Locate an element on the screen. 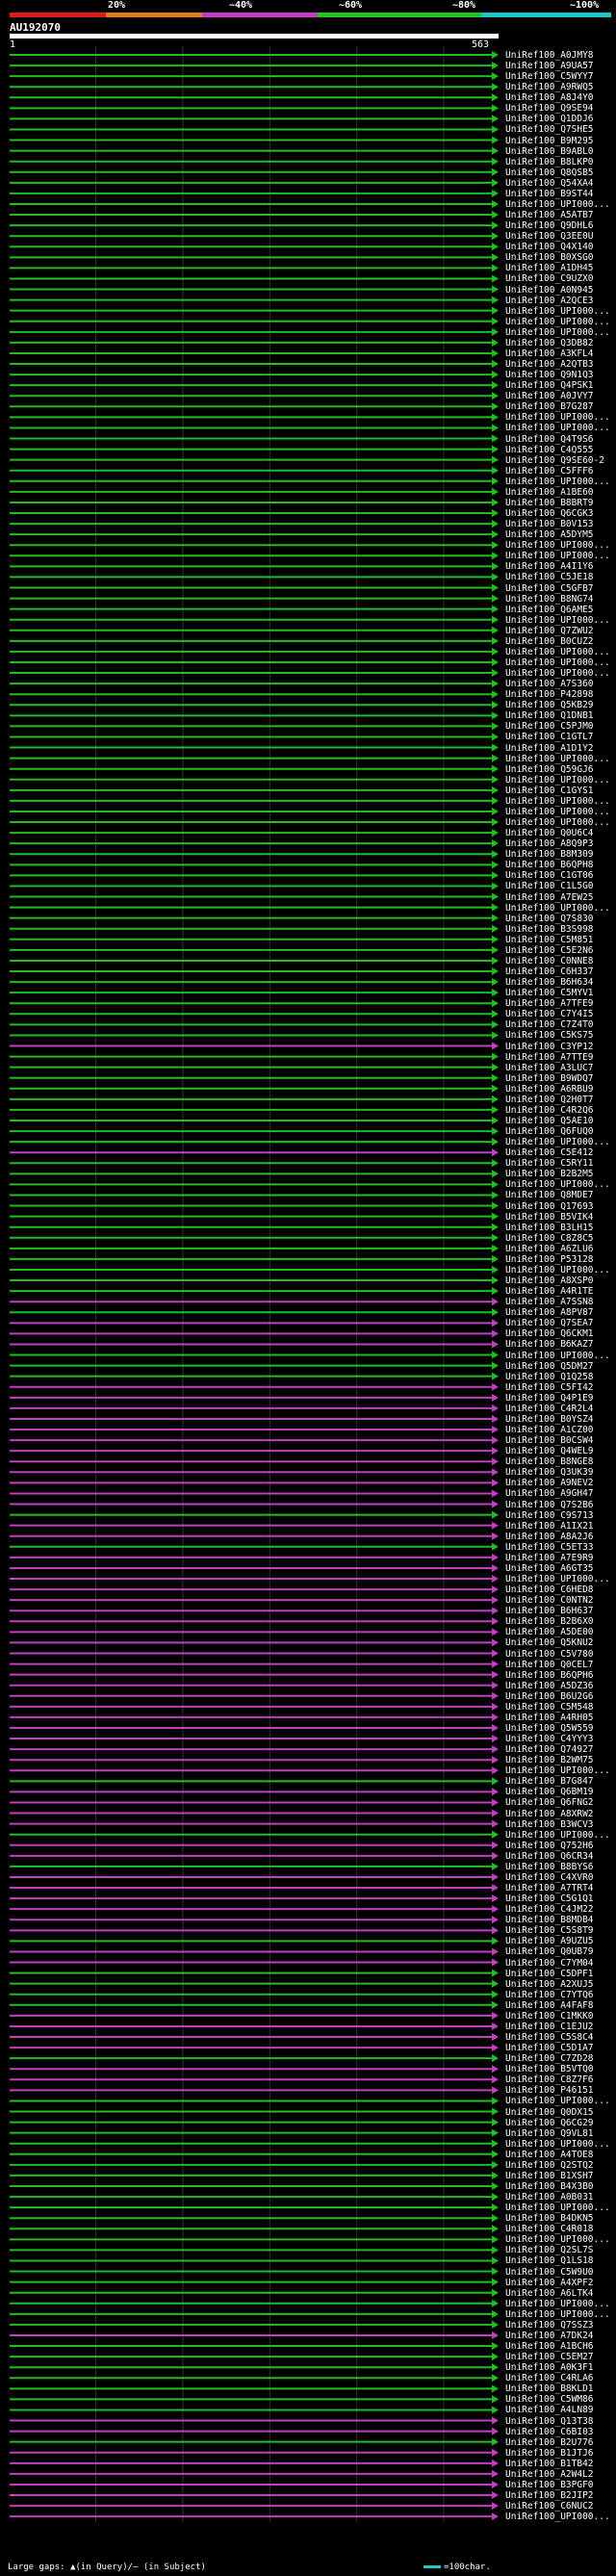  hit-label: UniRef100_Q2SL7S is located at coordinates (549, 2250).